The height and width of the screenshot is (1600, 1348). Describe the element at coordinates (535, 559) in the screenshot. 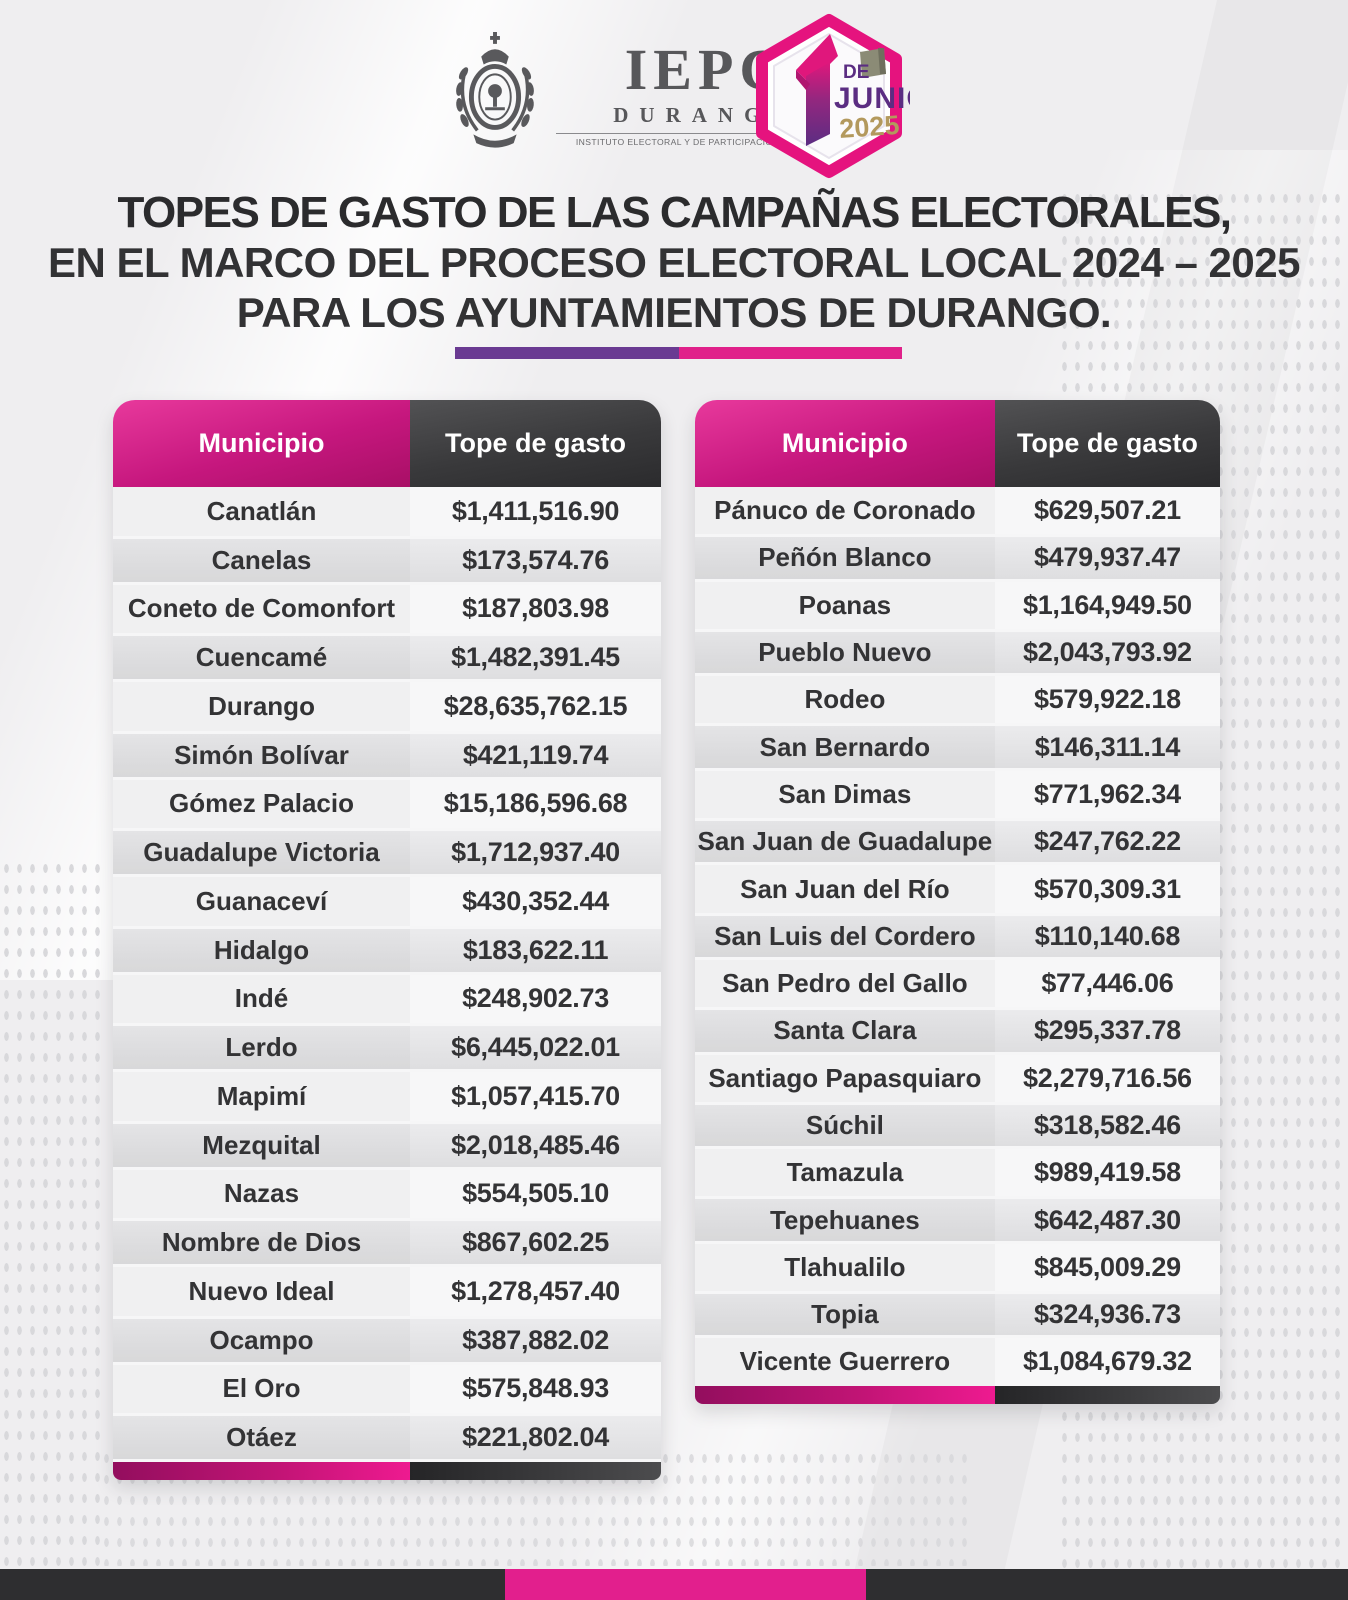

I see `tope-cell: $173,574.76` at that location.